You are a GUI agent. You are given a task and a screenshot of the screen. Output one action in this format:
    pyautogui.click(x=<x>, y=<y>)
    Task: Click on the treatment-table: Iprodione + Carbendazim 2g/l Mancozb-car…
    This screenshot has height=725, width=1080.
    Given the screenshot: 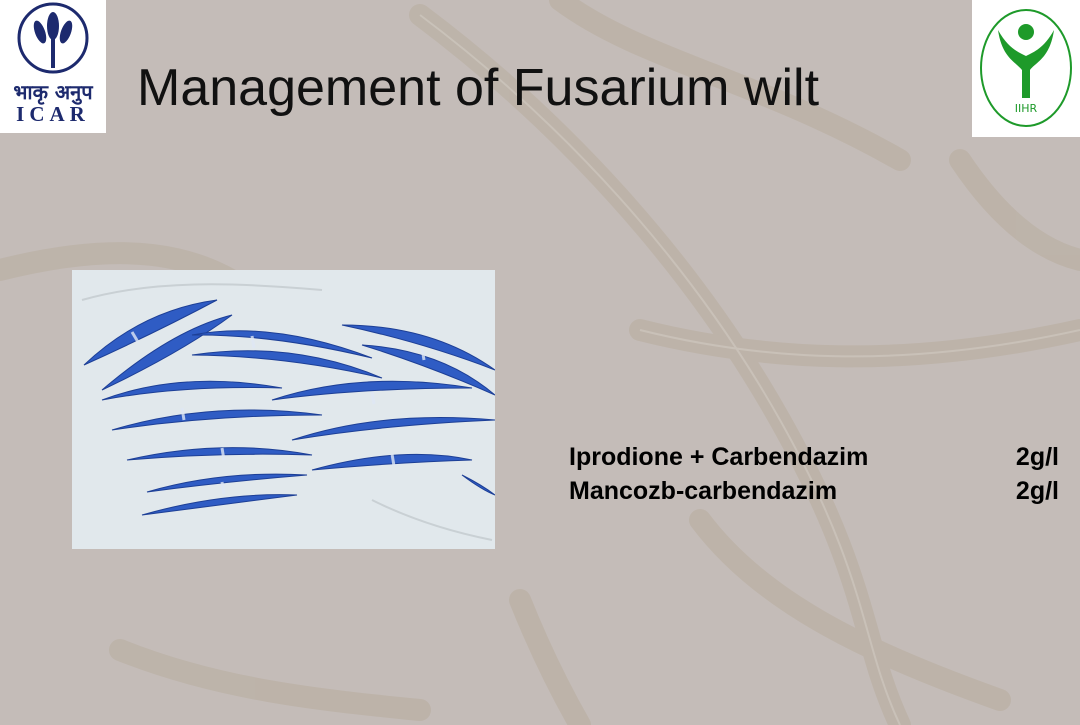 What is the action you would take?
    pyautogui.click(x=814, y=474)
    